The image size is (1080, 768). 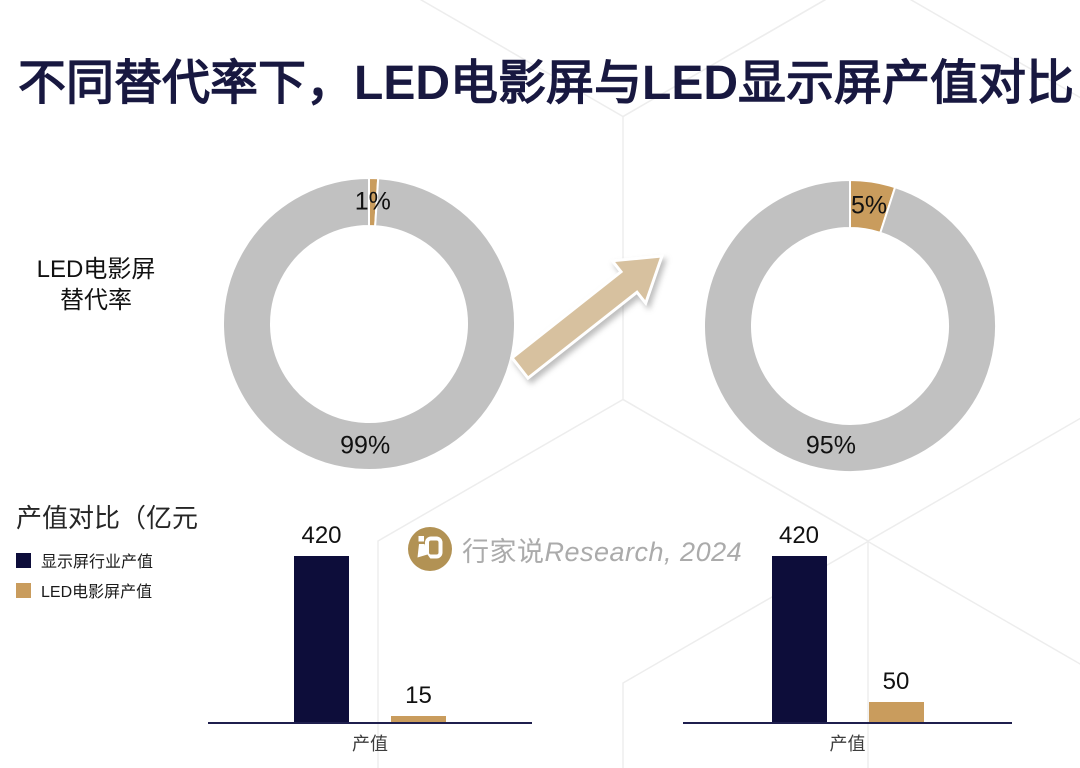 What do you see at coordinates (643, 551) in the screenshot?
I see `watermark-rest: Research, 2024` at bounding box center [643, 551].